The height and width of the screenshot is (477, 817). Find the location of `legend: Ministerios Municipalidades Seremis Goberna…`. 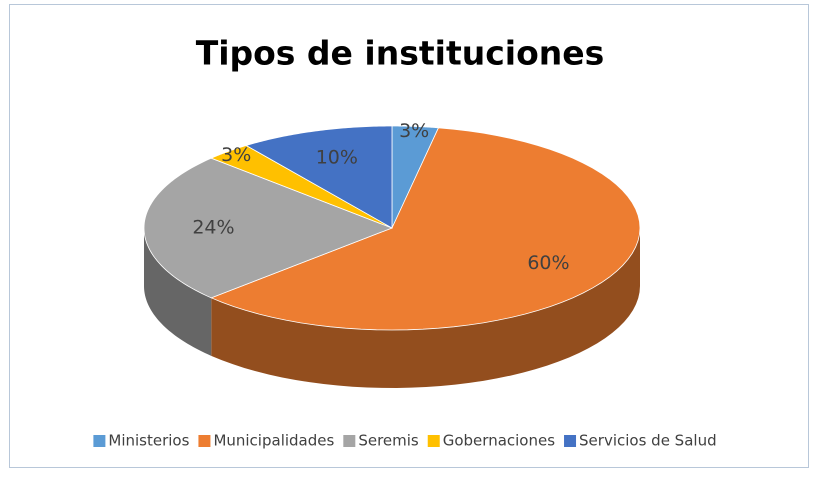

legend: Ministerios Municipalidades Seremis Goberna… is located at coordinates (405, 441).